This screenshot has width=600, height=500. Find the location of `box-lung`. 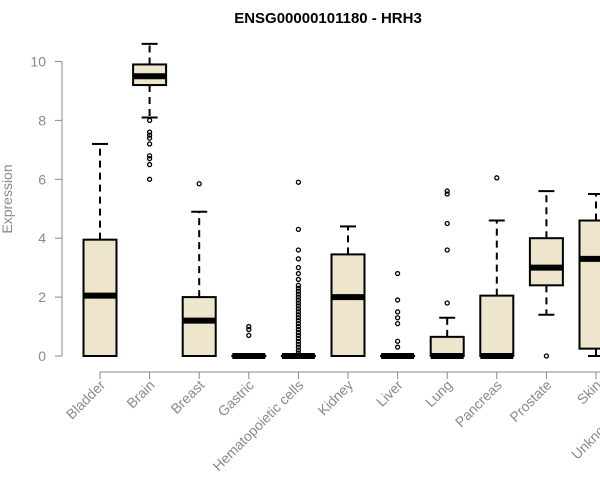

box-lung is located at coordinates (447, 273).